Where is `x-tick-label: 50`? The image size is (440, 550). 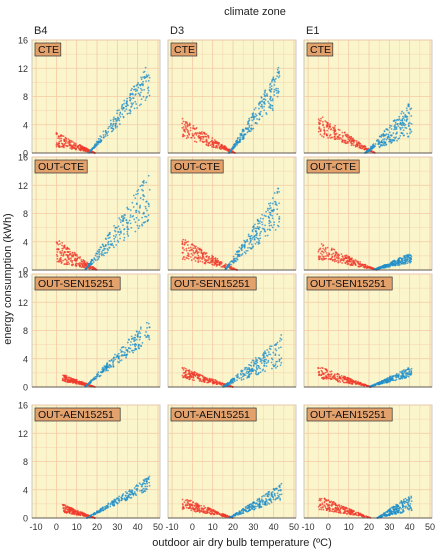
x-tick-label: 50 is located at coordinates (158, 527).